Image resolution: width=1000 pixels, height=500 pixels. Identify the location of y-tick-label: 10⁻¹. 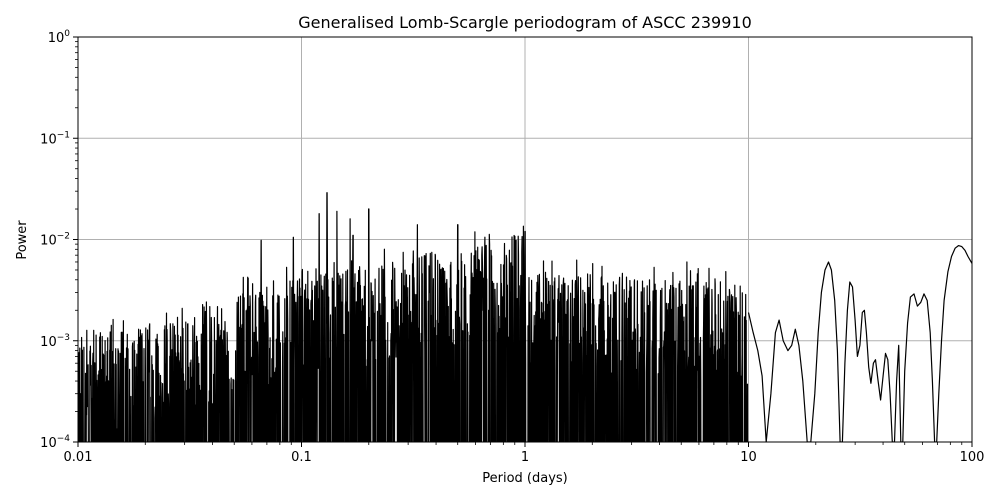
(55, 138).